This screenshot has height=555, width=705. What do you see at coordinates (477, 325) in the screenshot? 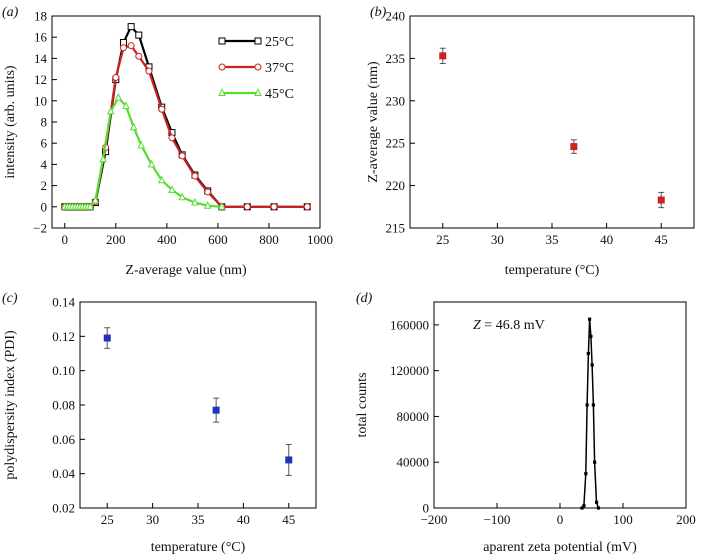
I see `zeta-annotation-var: Z` at bounding box center [477, 325].